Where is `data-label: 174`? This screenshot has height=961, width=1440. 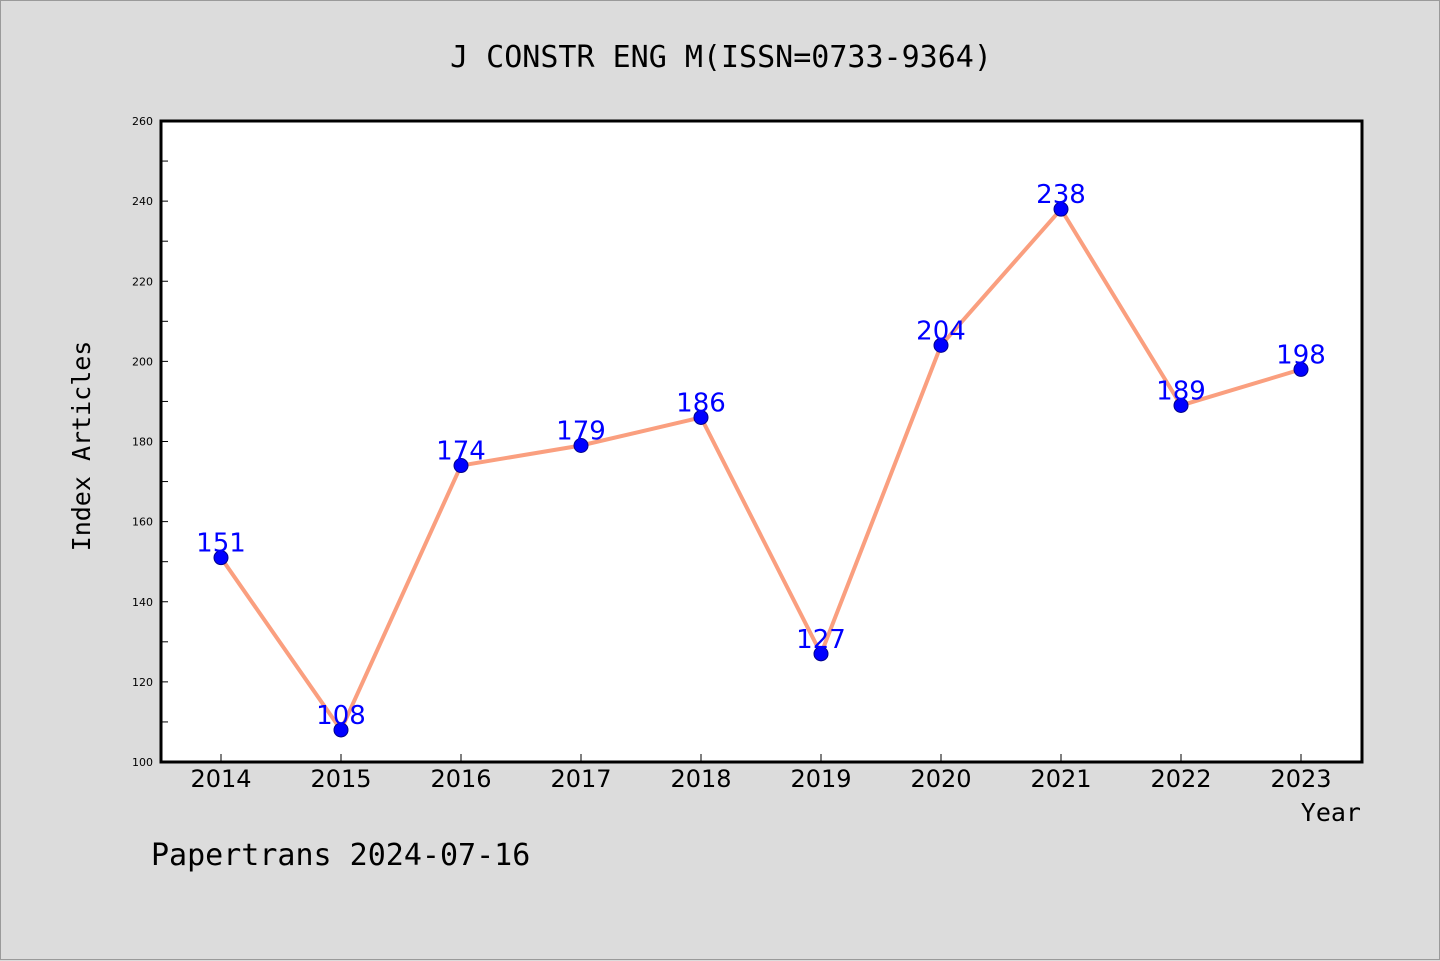
data-label: 174 is located at coordinates (461, 452).